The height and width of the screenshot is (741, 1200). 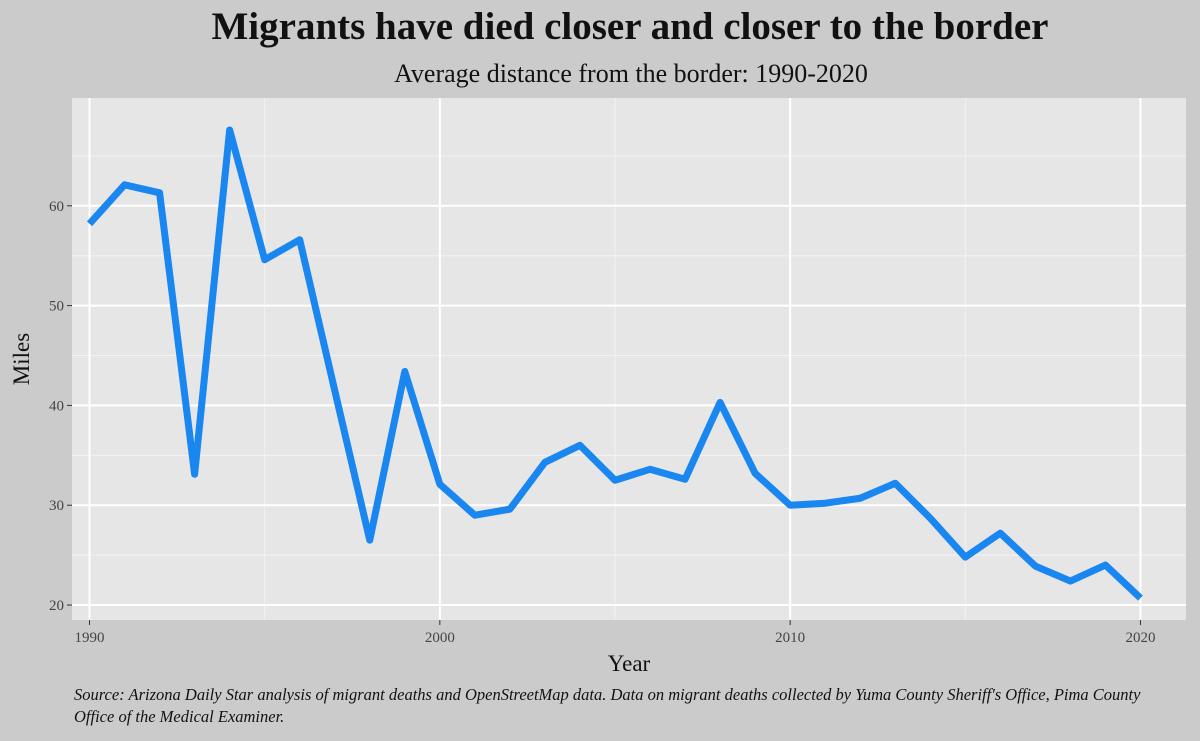 I want to click on x-tick-label: 2010, so click(x=790, y=638).